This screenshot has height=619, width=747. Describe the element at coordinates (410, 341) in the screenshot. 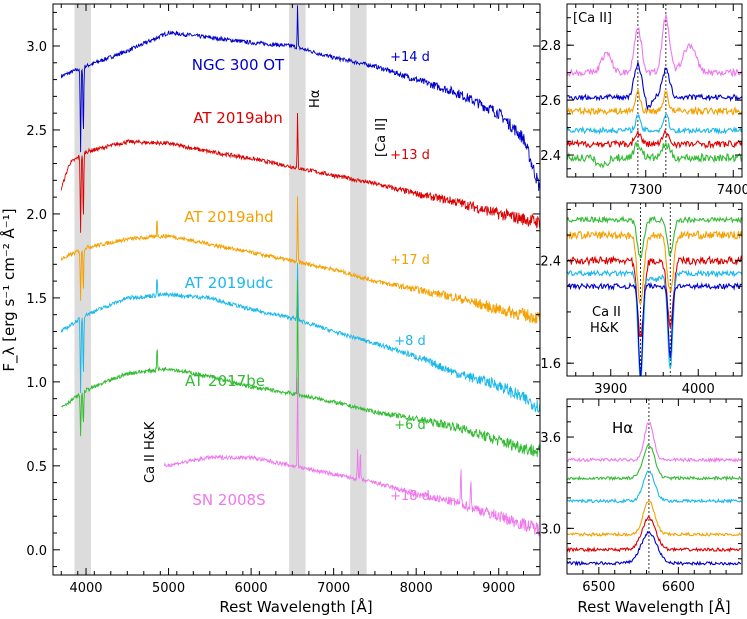

I see `series-epoch-label-3: +8 d` at that location.